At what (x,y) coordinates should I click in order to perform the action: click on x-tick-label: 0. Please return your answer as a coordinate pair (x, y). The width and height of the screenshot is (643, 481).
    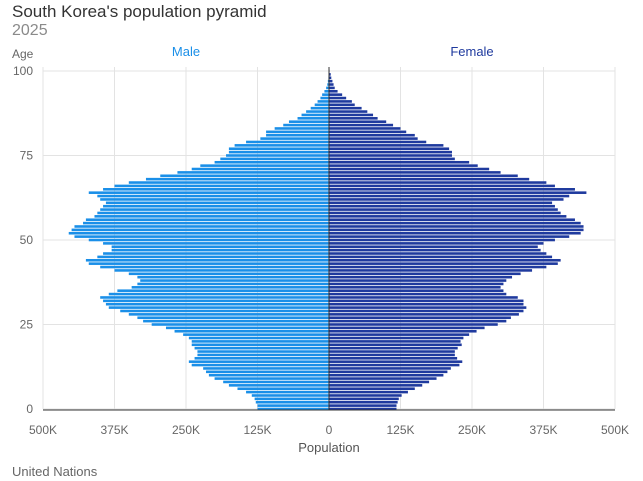
    Looking at the image, I should click on (329, 430).